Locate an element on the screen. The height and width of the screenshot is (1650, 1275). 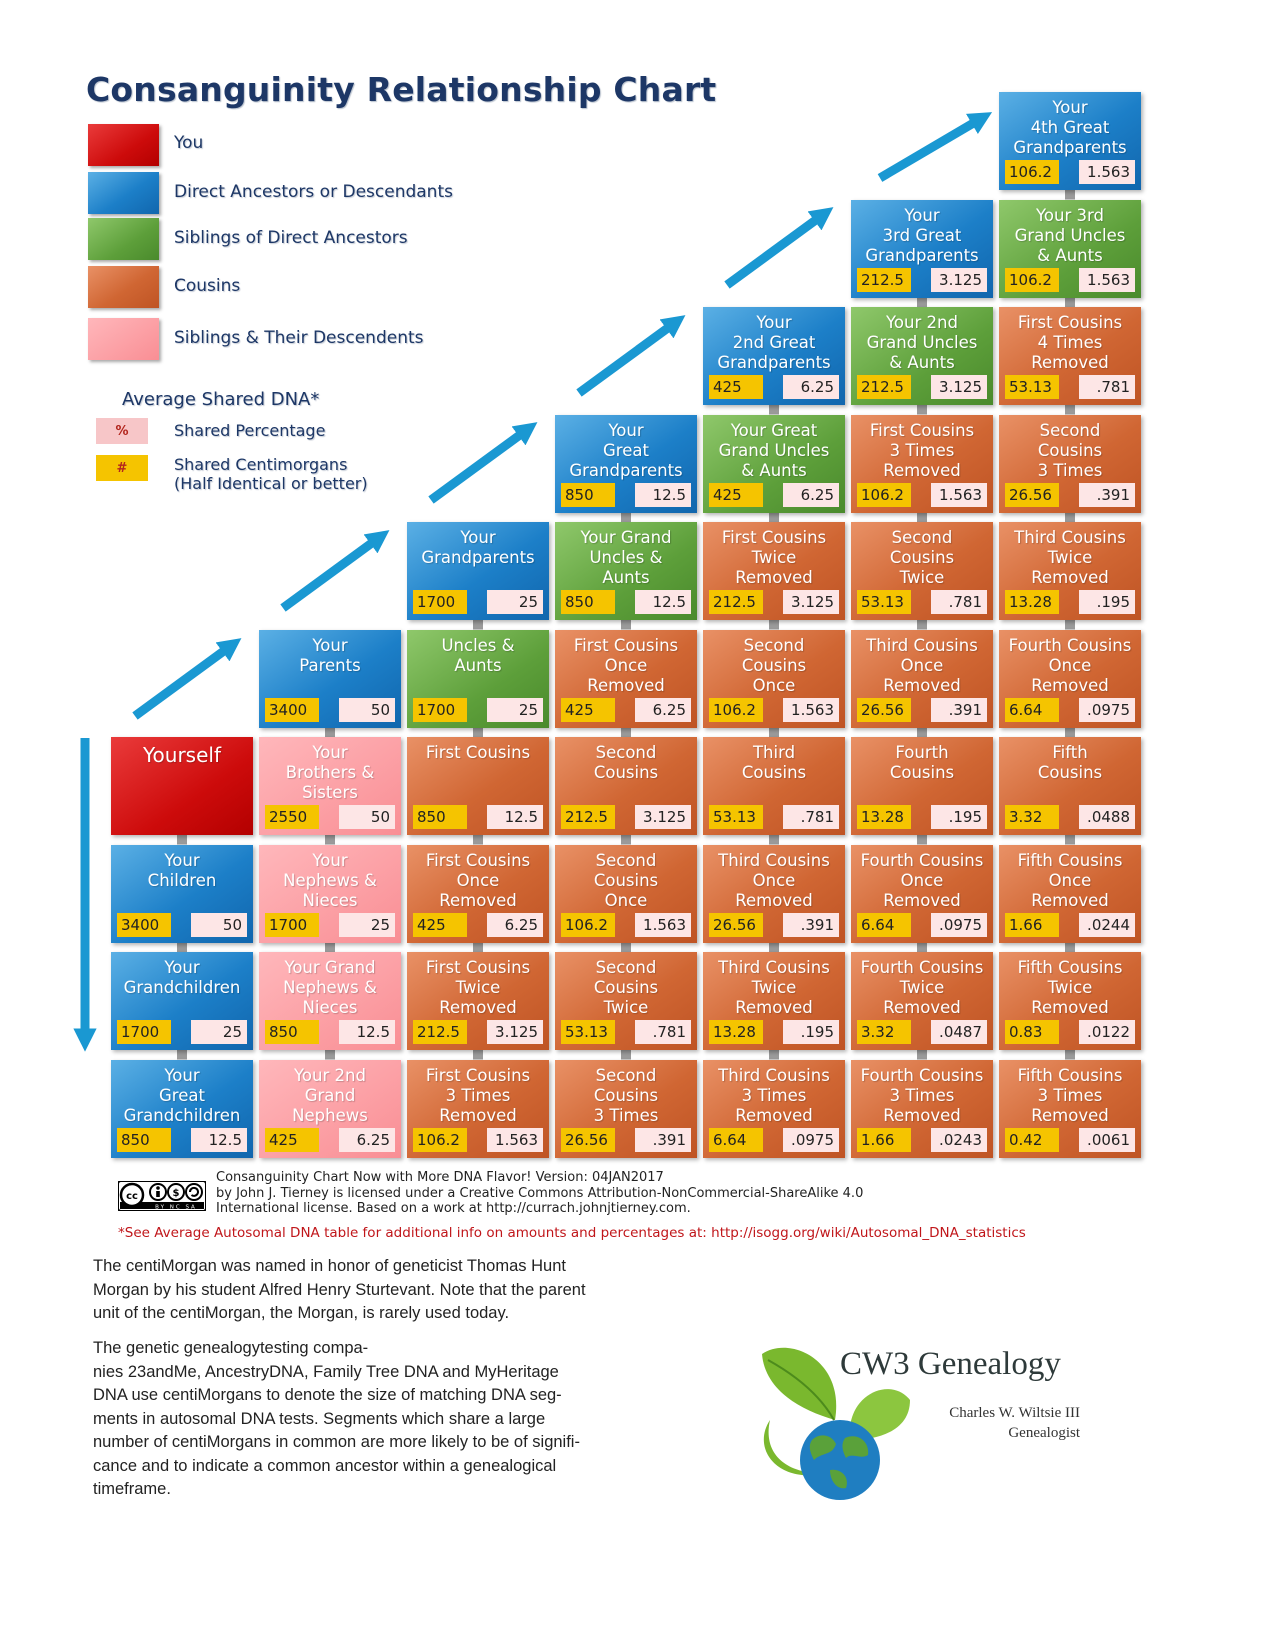
relationship-cell: Yourself is located at coordinates (182, 786).